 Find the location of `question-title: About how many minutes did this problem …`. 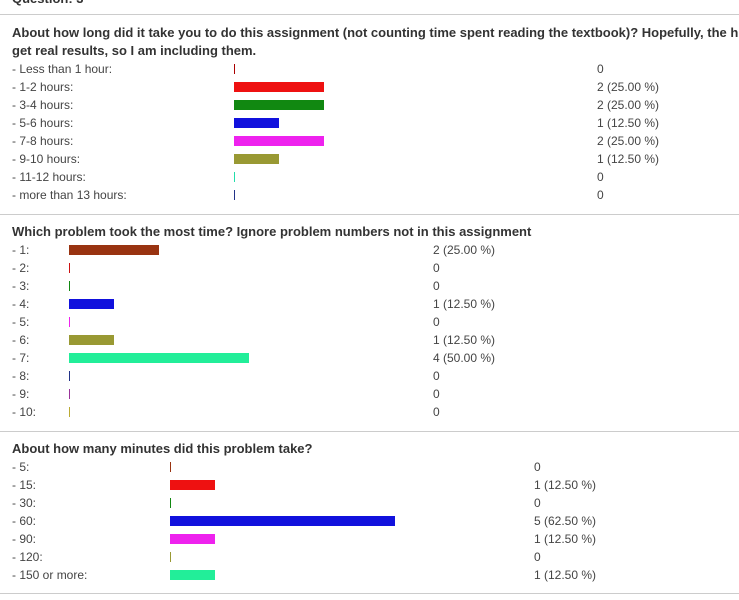

question-title: About how many minutes did this problem … is located at coordinates (162, 448).